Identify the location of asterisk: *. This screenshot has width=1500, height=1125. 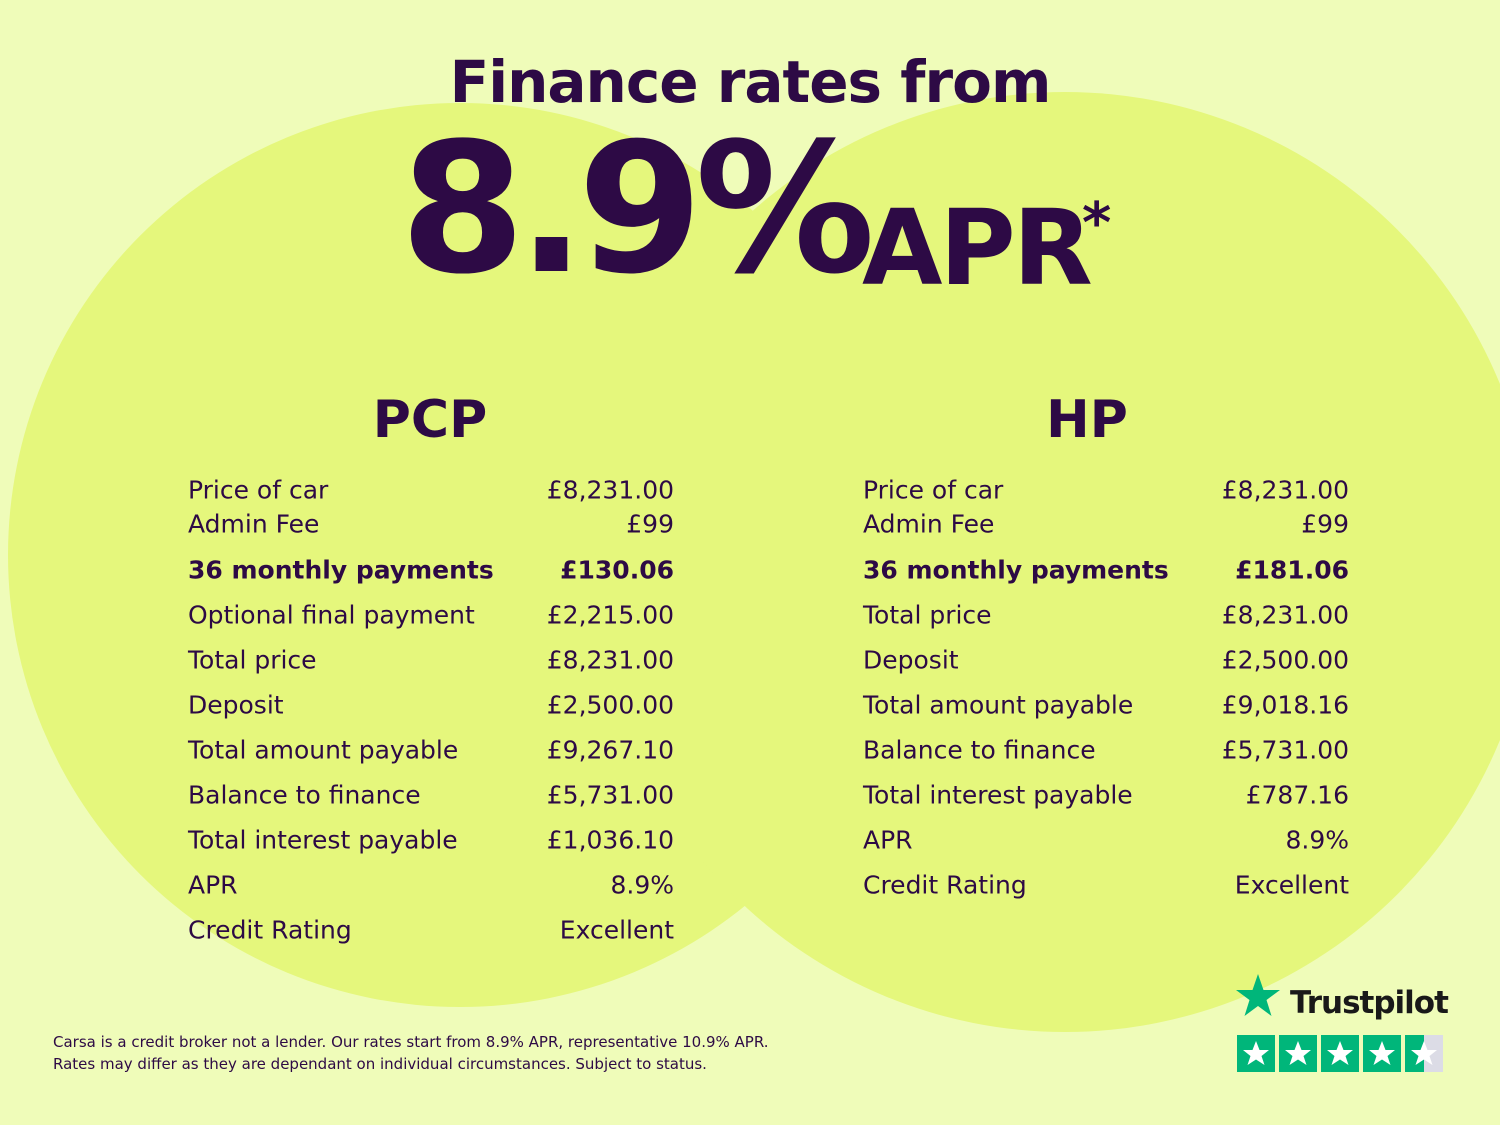
(1097, 223).